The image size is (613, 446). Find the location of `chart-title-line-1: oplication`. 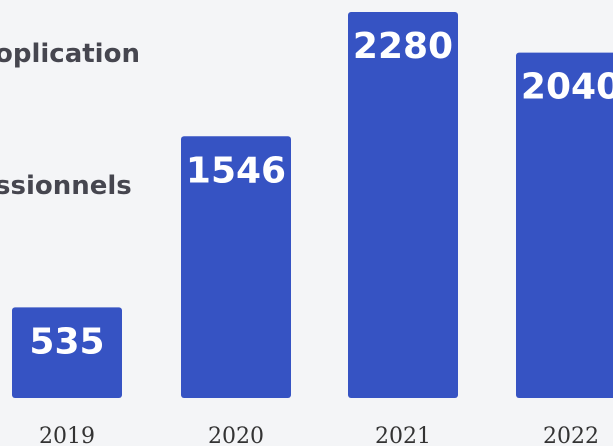

chart-title-line-1: oplication is located at coordinates (70, 54).